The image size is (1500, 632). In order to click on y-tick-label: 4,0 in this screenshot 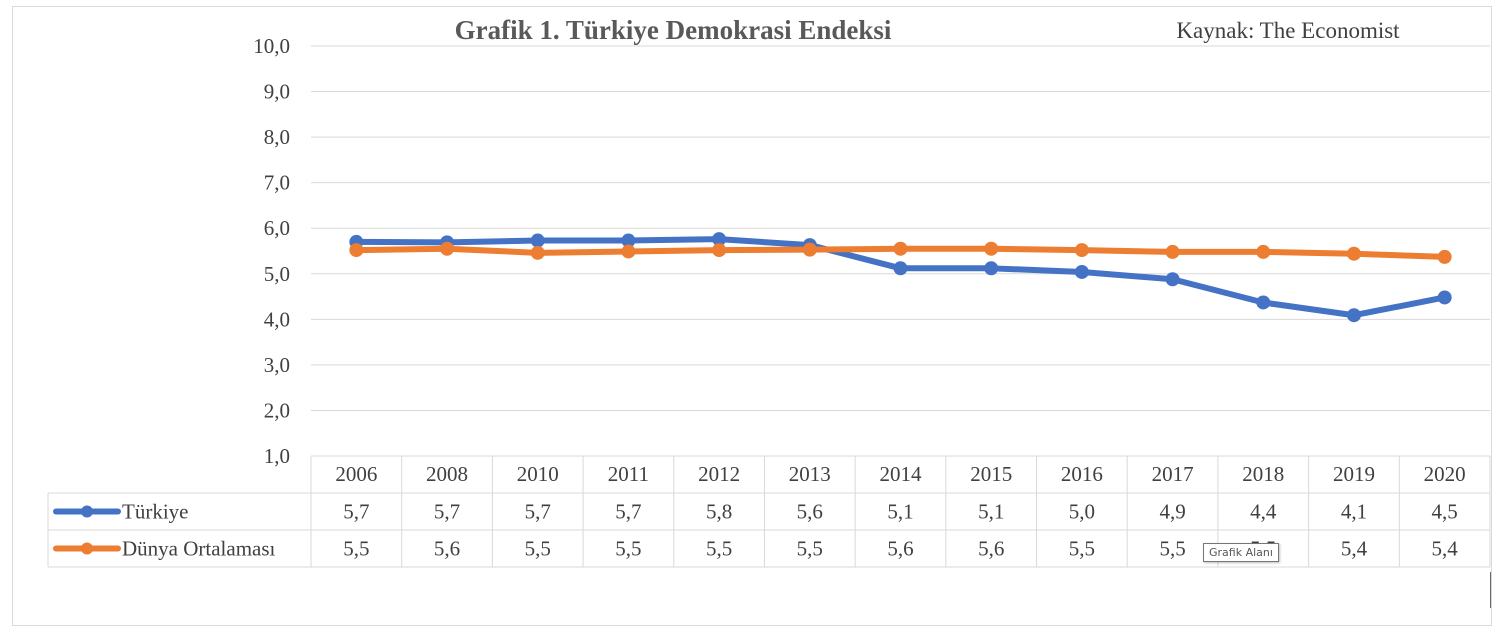, I will do `click(277, 319)`.